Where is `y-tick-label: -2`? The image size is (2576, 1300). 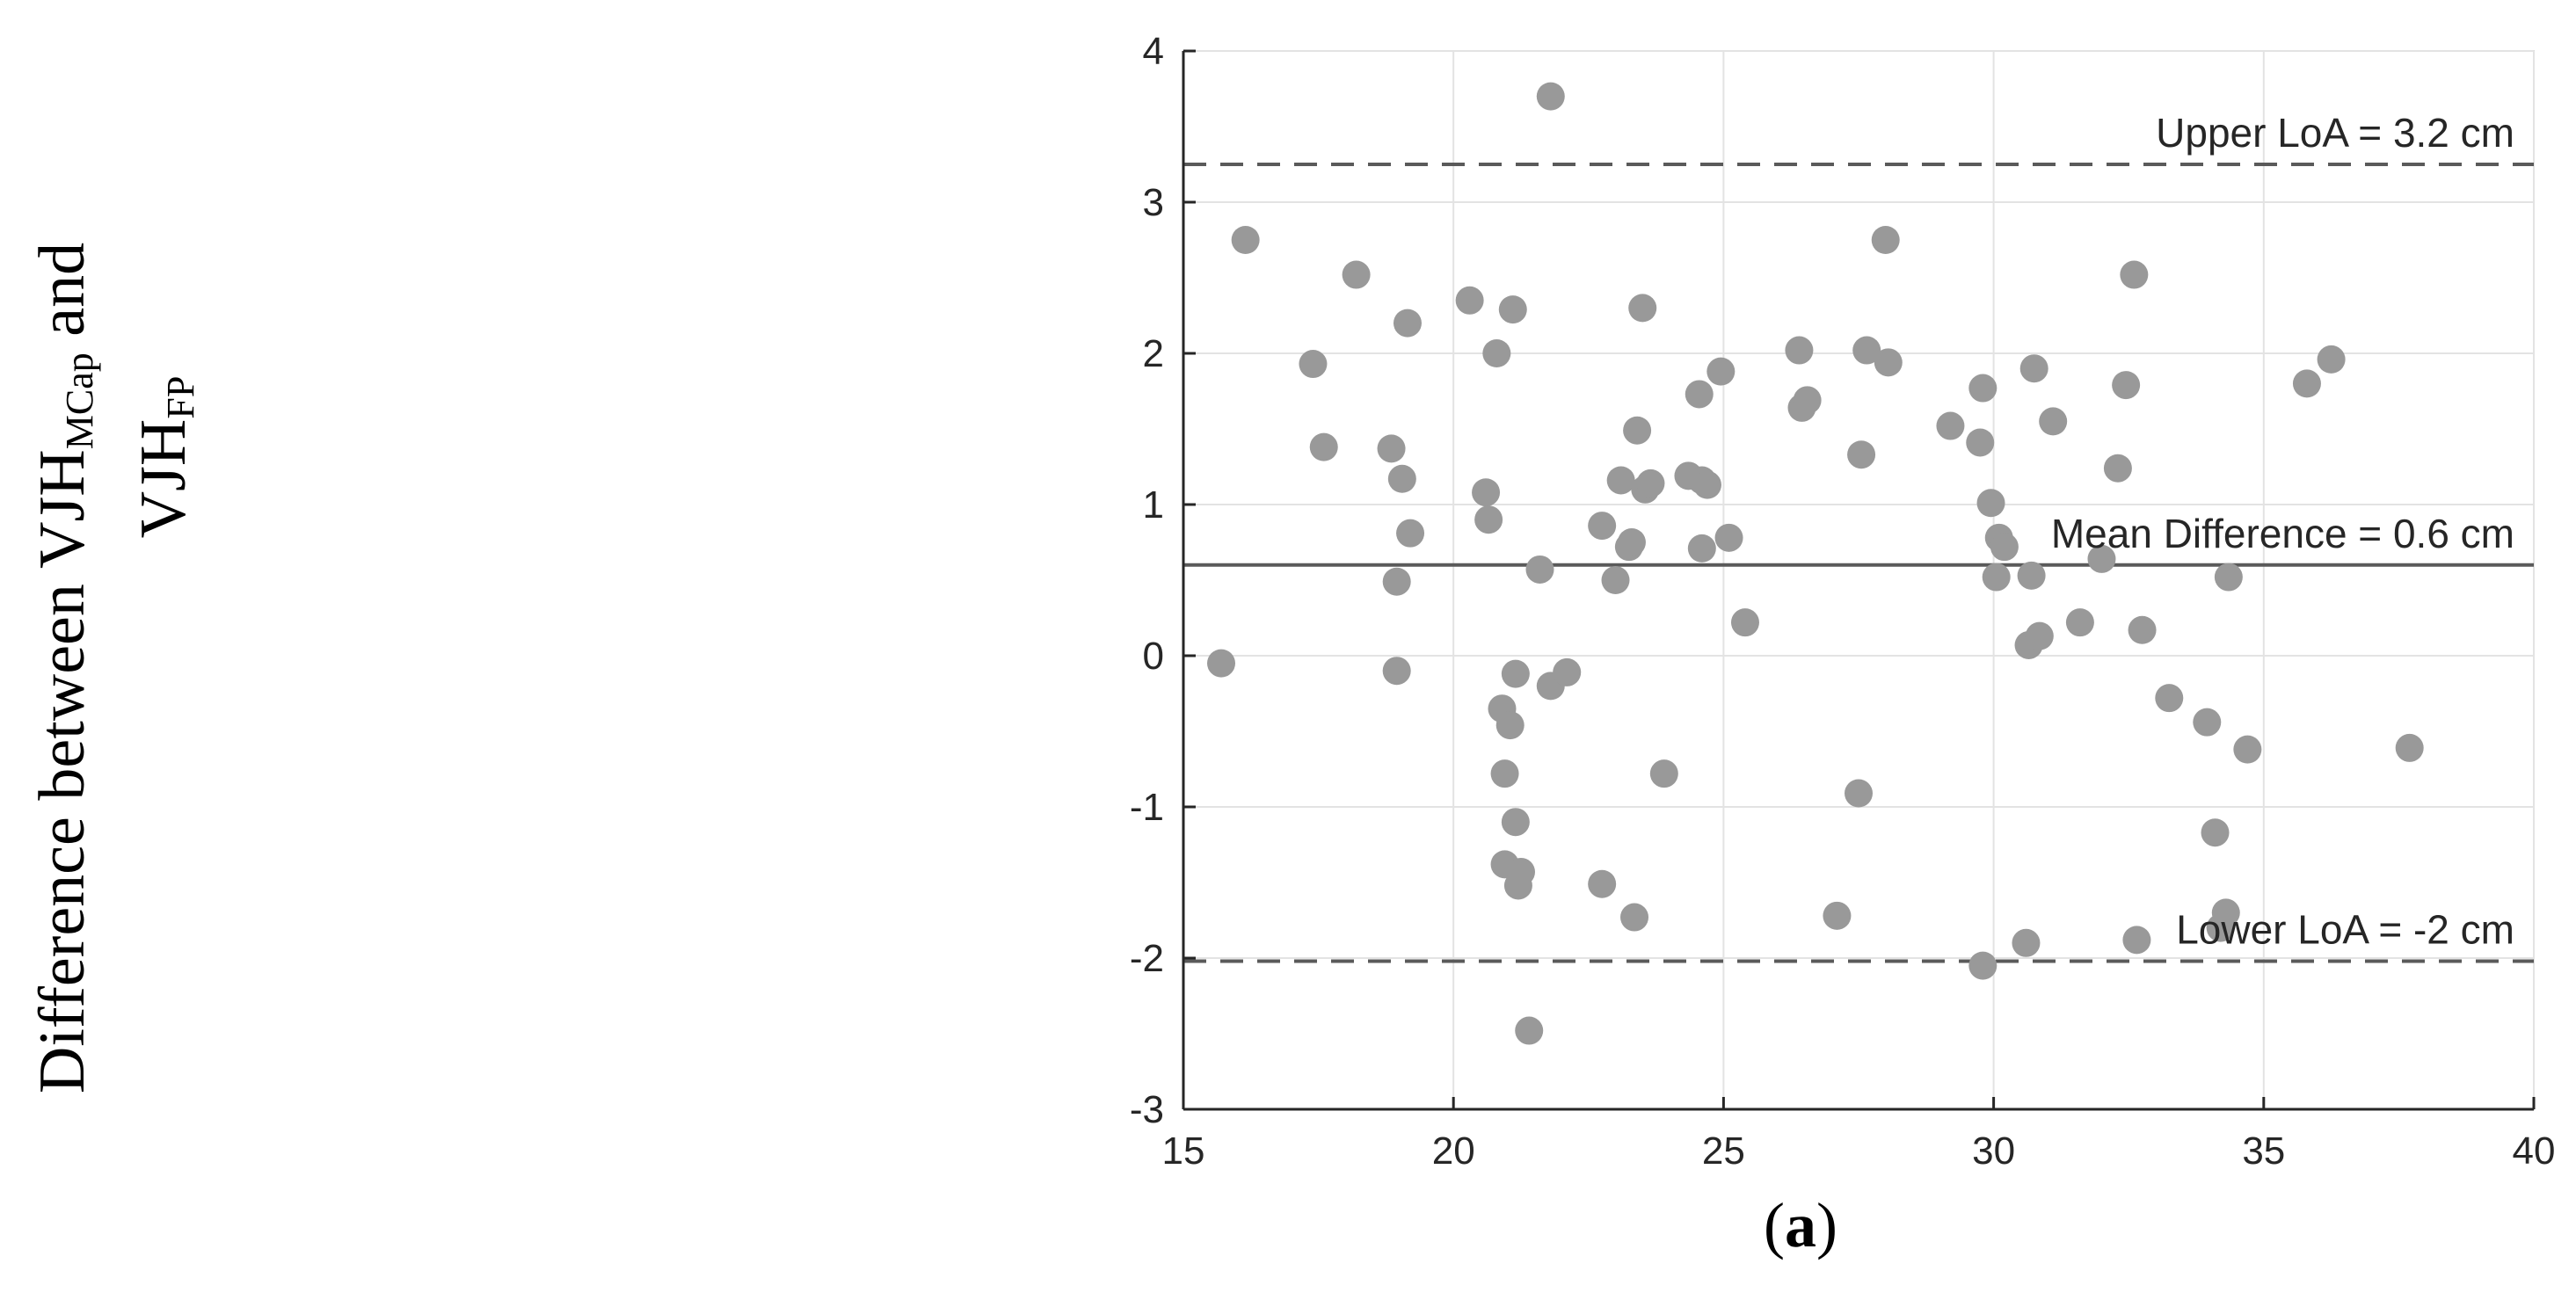
y-tick-label: -2 is located at coordinates (1147, 959).